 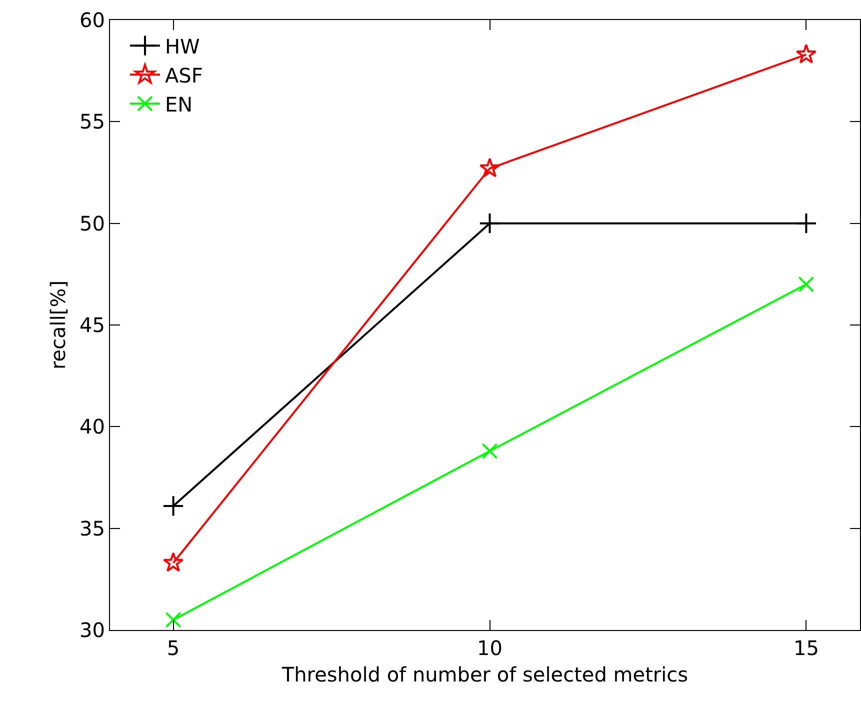 What do you see at coordinates (92, 528) in the screenshot?
I see `y-tick-label: 35` at bounding box center [92, 528].